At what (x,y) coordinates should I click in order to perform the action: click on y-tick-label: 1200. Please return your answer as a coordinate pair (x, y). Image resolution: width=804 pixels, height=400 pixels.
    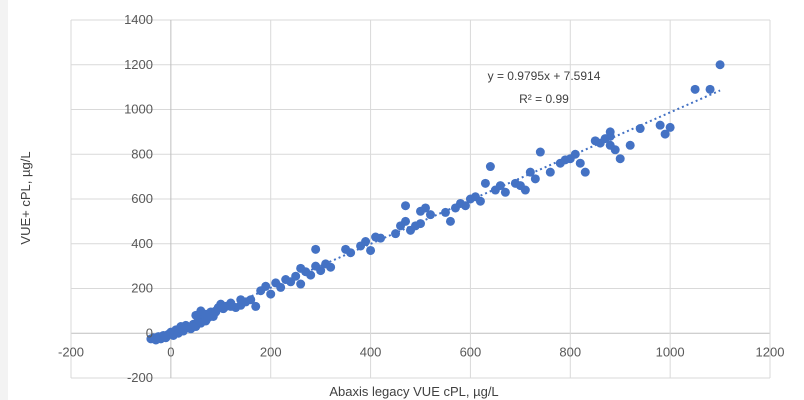
    Looking at the image, I should click on (138, 64).